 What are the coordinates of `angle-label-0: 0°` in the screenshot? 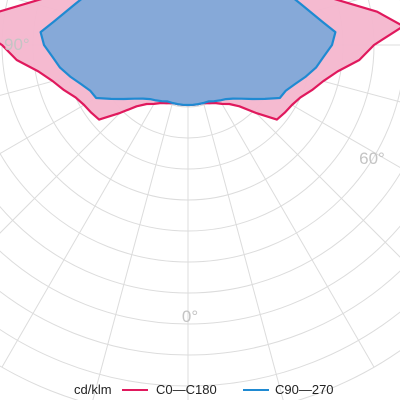 It's located at (190, 316).